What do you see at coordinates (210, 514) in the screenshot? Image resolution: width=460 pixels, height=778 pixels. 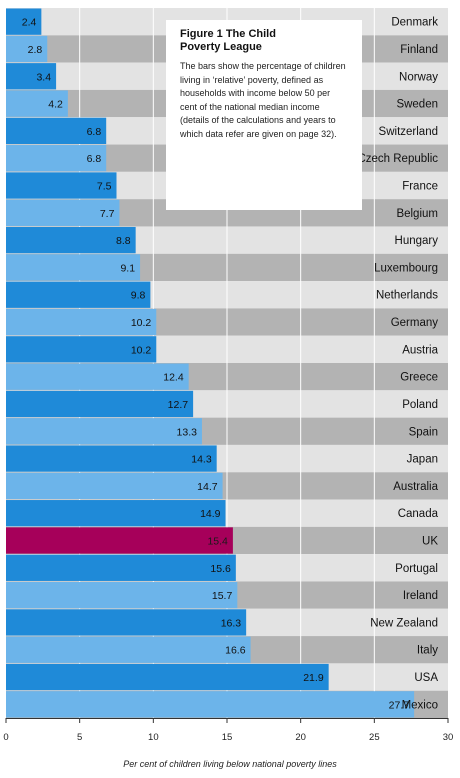 I see `bar-value-label: 14.9` at bounding box center [210, 514].